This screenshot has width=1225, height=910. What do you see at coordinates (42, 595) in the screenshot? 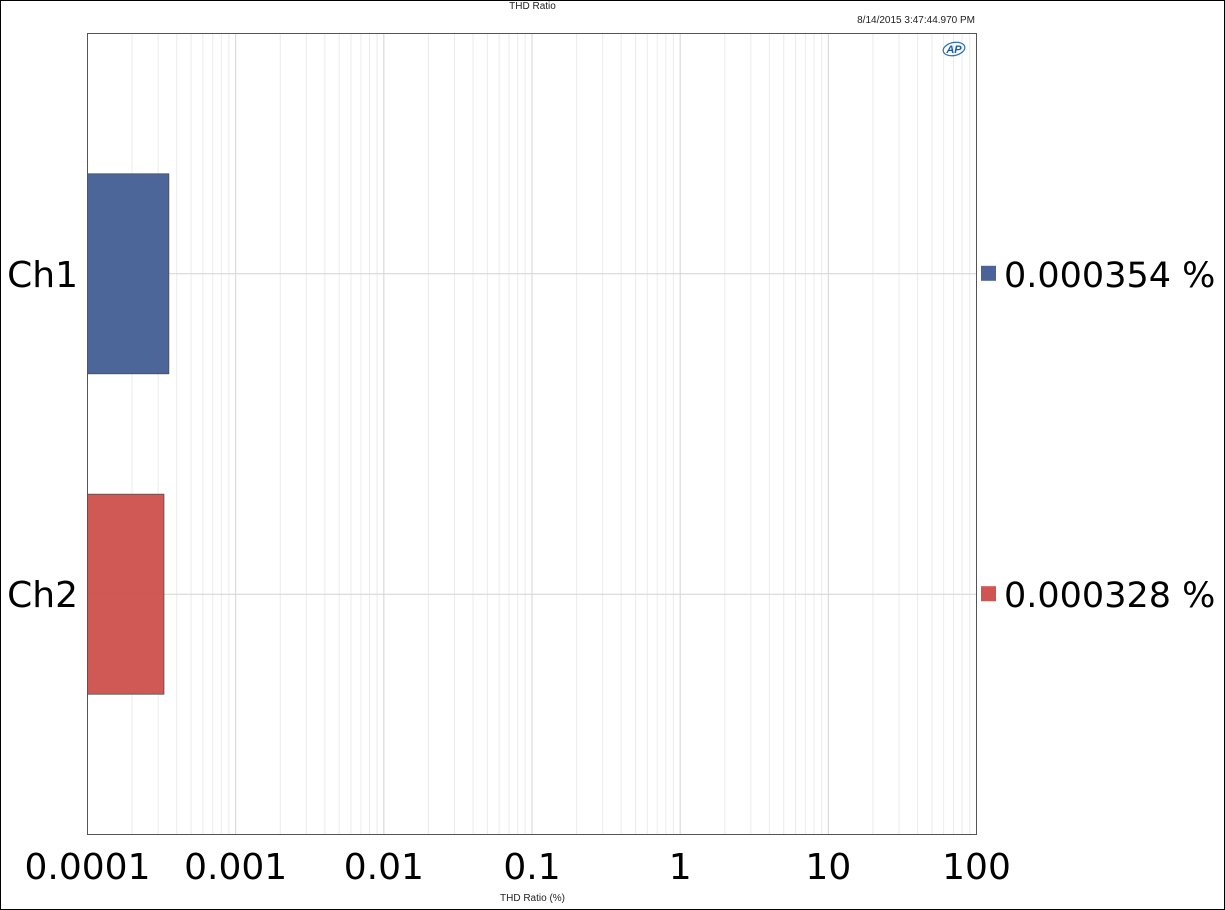
I see `category-label: Ch2` at bounding box center [42, 595].